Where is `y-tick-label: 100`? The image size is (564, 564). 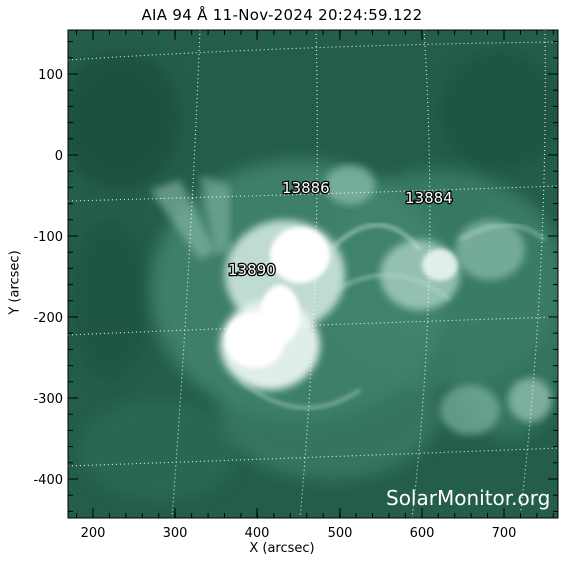
y-tick-label: 100 is located at coordinates (50, 75).